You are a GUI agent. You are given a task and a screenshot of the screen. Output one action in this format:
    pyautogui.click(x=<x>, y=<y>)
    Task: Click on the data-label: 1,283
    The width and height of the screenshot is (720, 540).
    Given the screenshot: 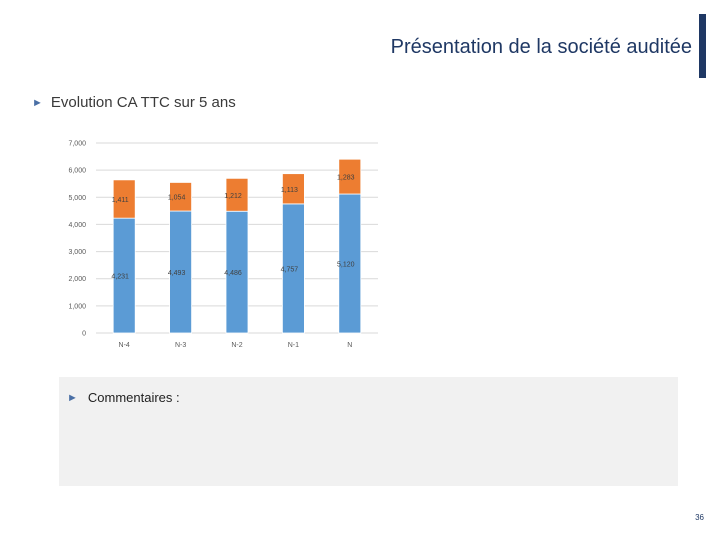 What is the action you would take?
    pyautogui.click(x=346, y=178)
    